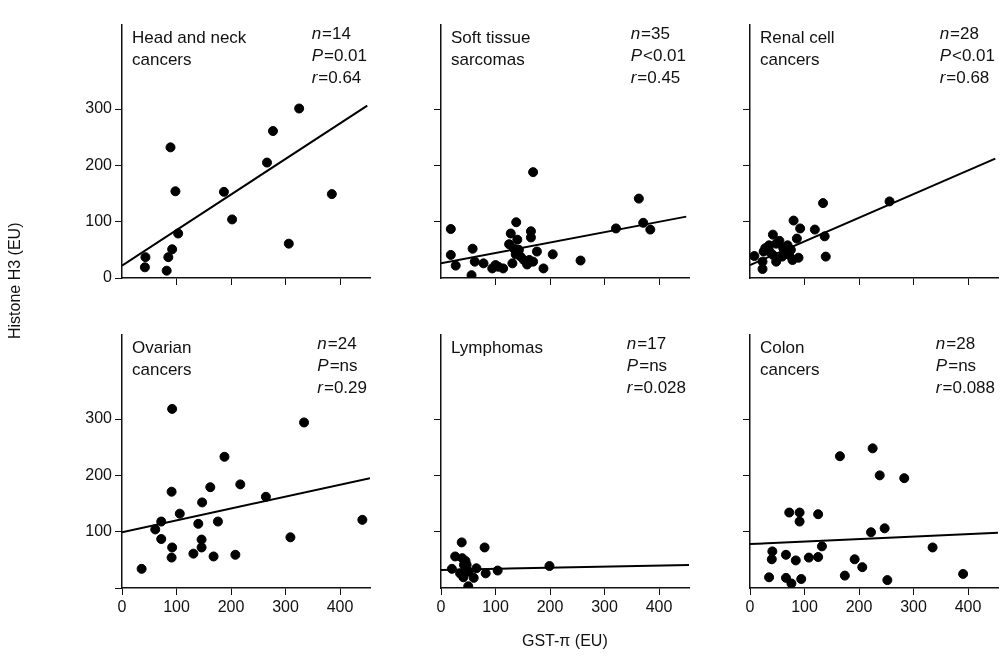  Describe the element at coordinates (15, 280) in the screenshot. I see `y-axis-title: Histone H3 (EU)` at that location.